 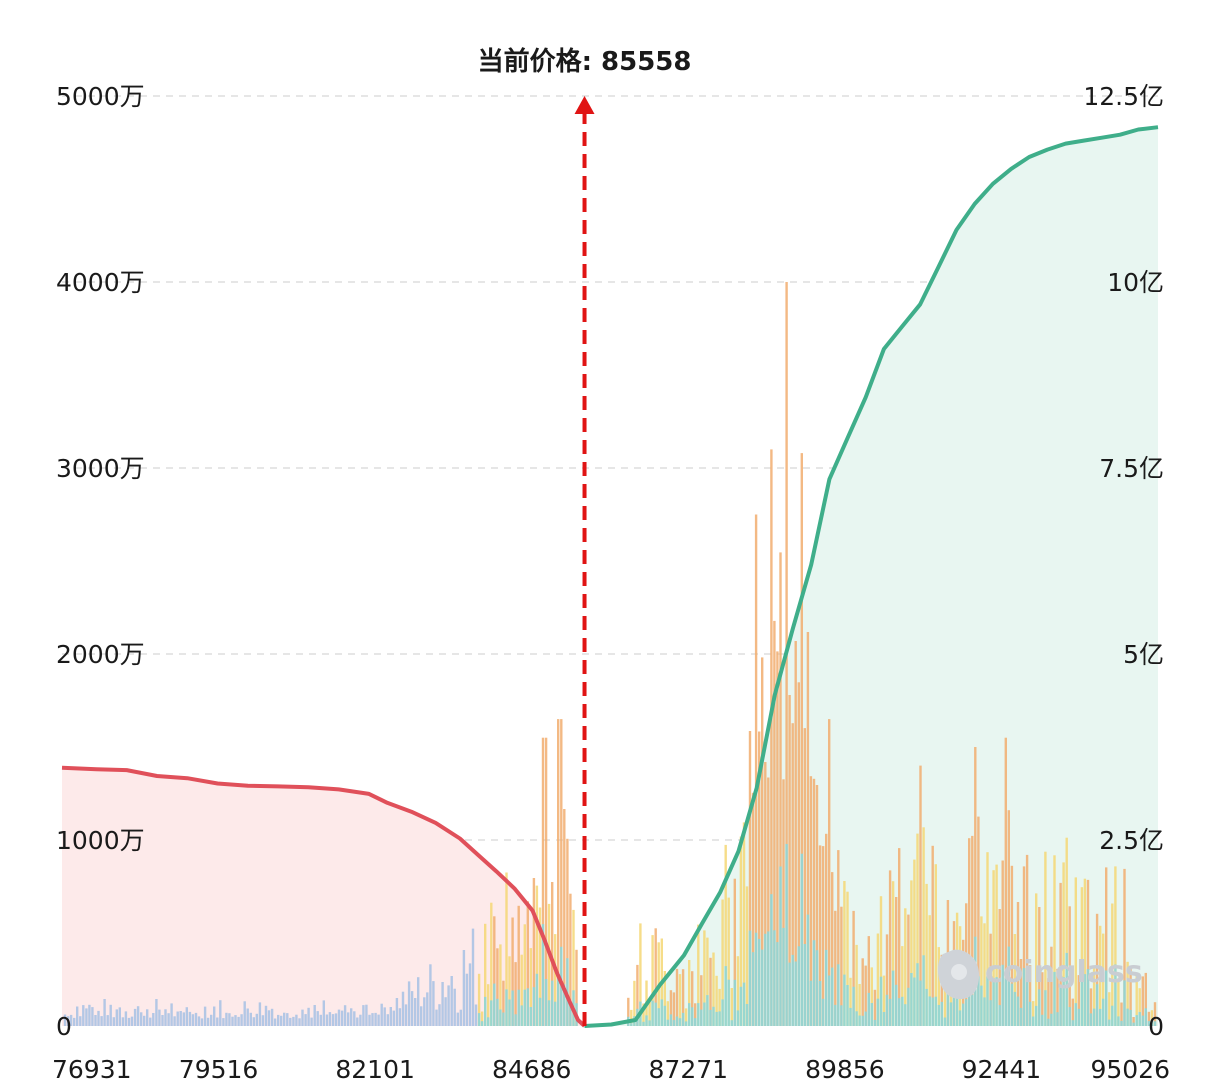 What do you see at coordinates (1131, 840) in the screenshot?
I see `y-right-tick-label: 2.5亿` at bounding box center [1131, 840].